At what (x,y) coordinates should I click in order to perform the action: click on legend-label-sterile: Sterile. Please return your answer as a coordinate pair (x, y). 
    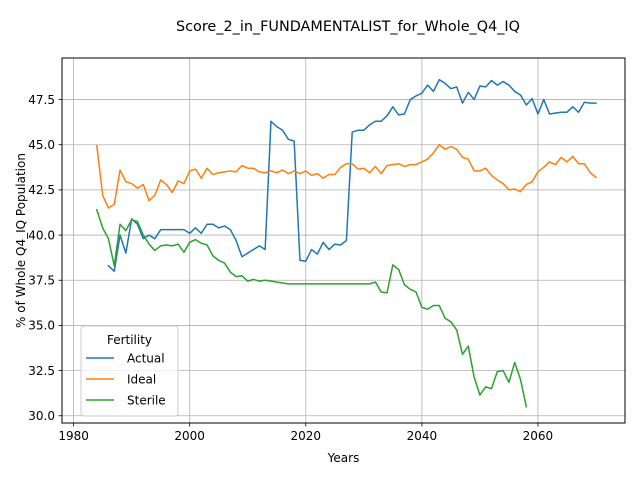
    Looking at the image, I should click on (146, 400).